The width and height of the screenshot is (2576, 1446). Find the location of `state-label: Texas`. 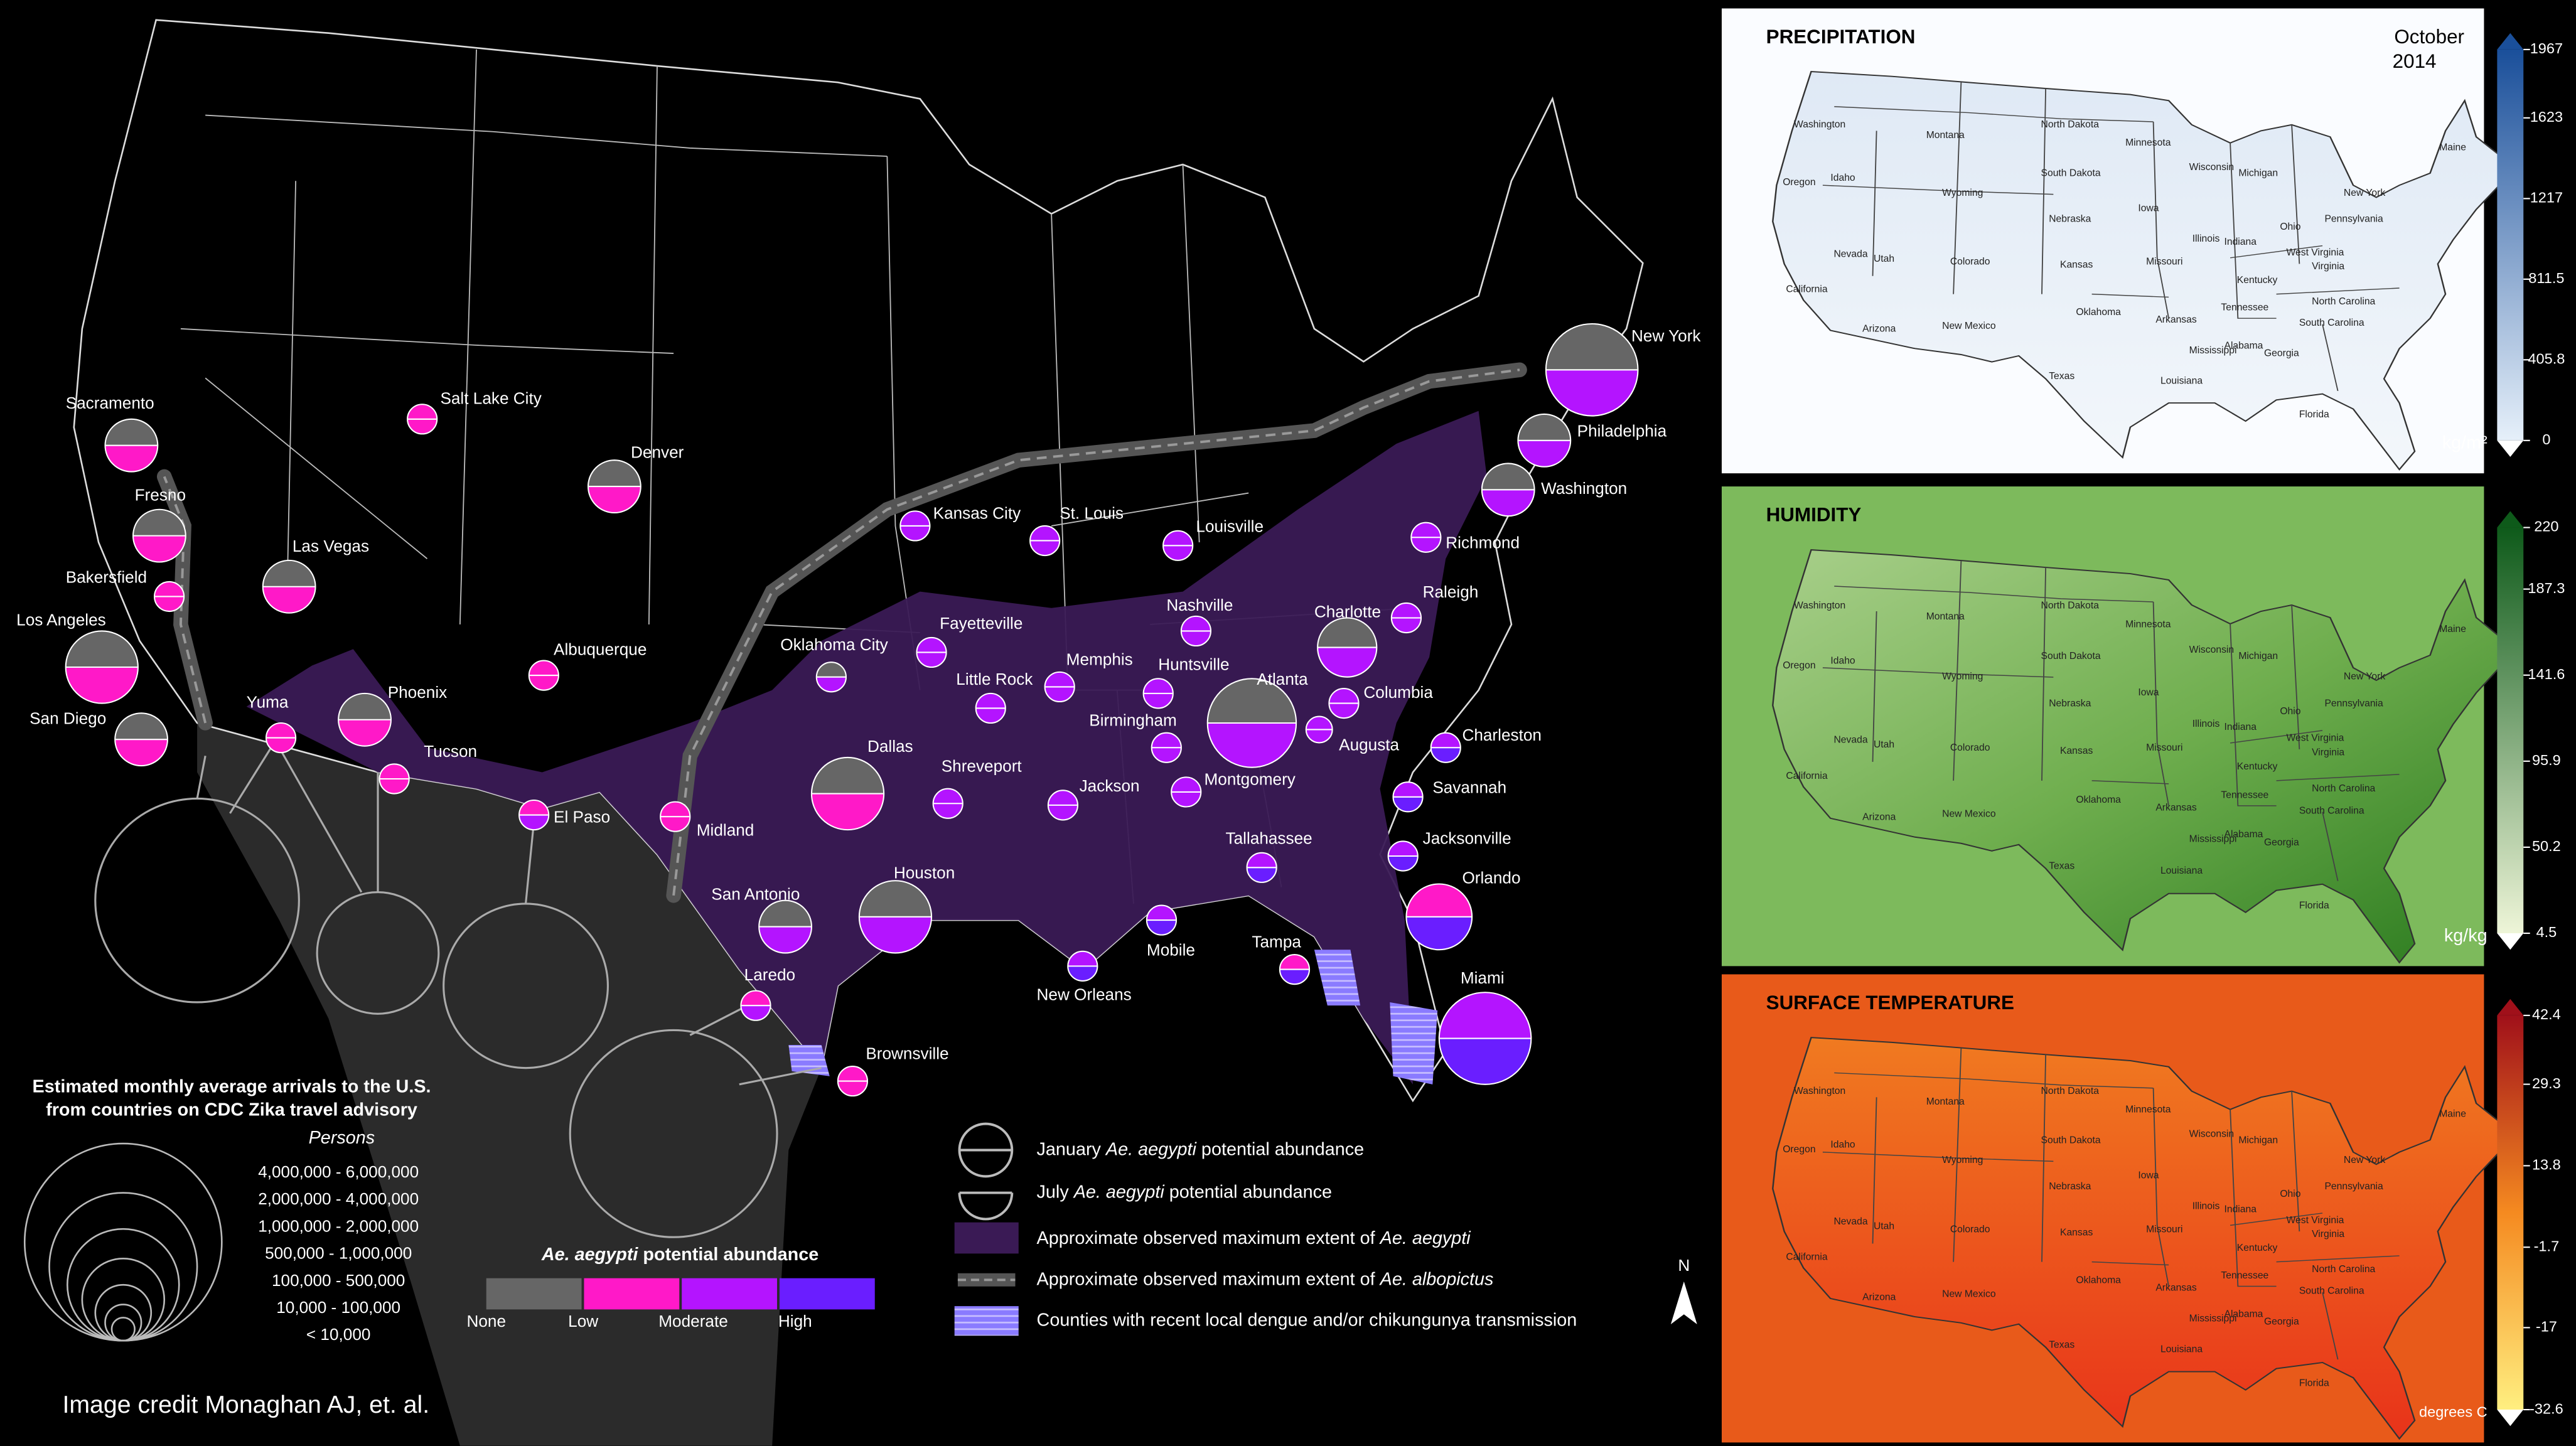

state-label: Texas is located at coordinates (2061, 376).